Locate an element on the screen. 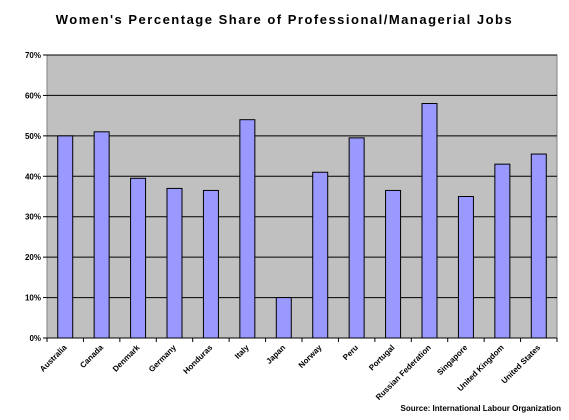  x-tick-label: Honduras is located at coordinates (198, 359).